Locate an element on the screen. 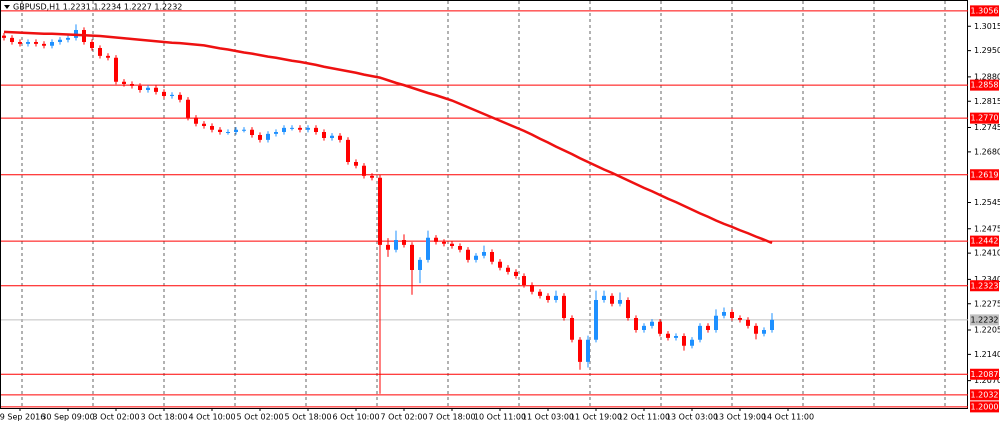 The image size is (1000, 424). x-tick-label: 12 Oct 11:00 is located at coordinates (644, 417).